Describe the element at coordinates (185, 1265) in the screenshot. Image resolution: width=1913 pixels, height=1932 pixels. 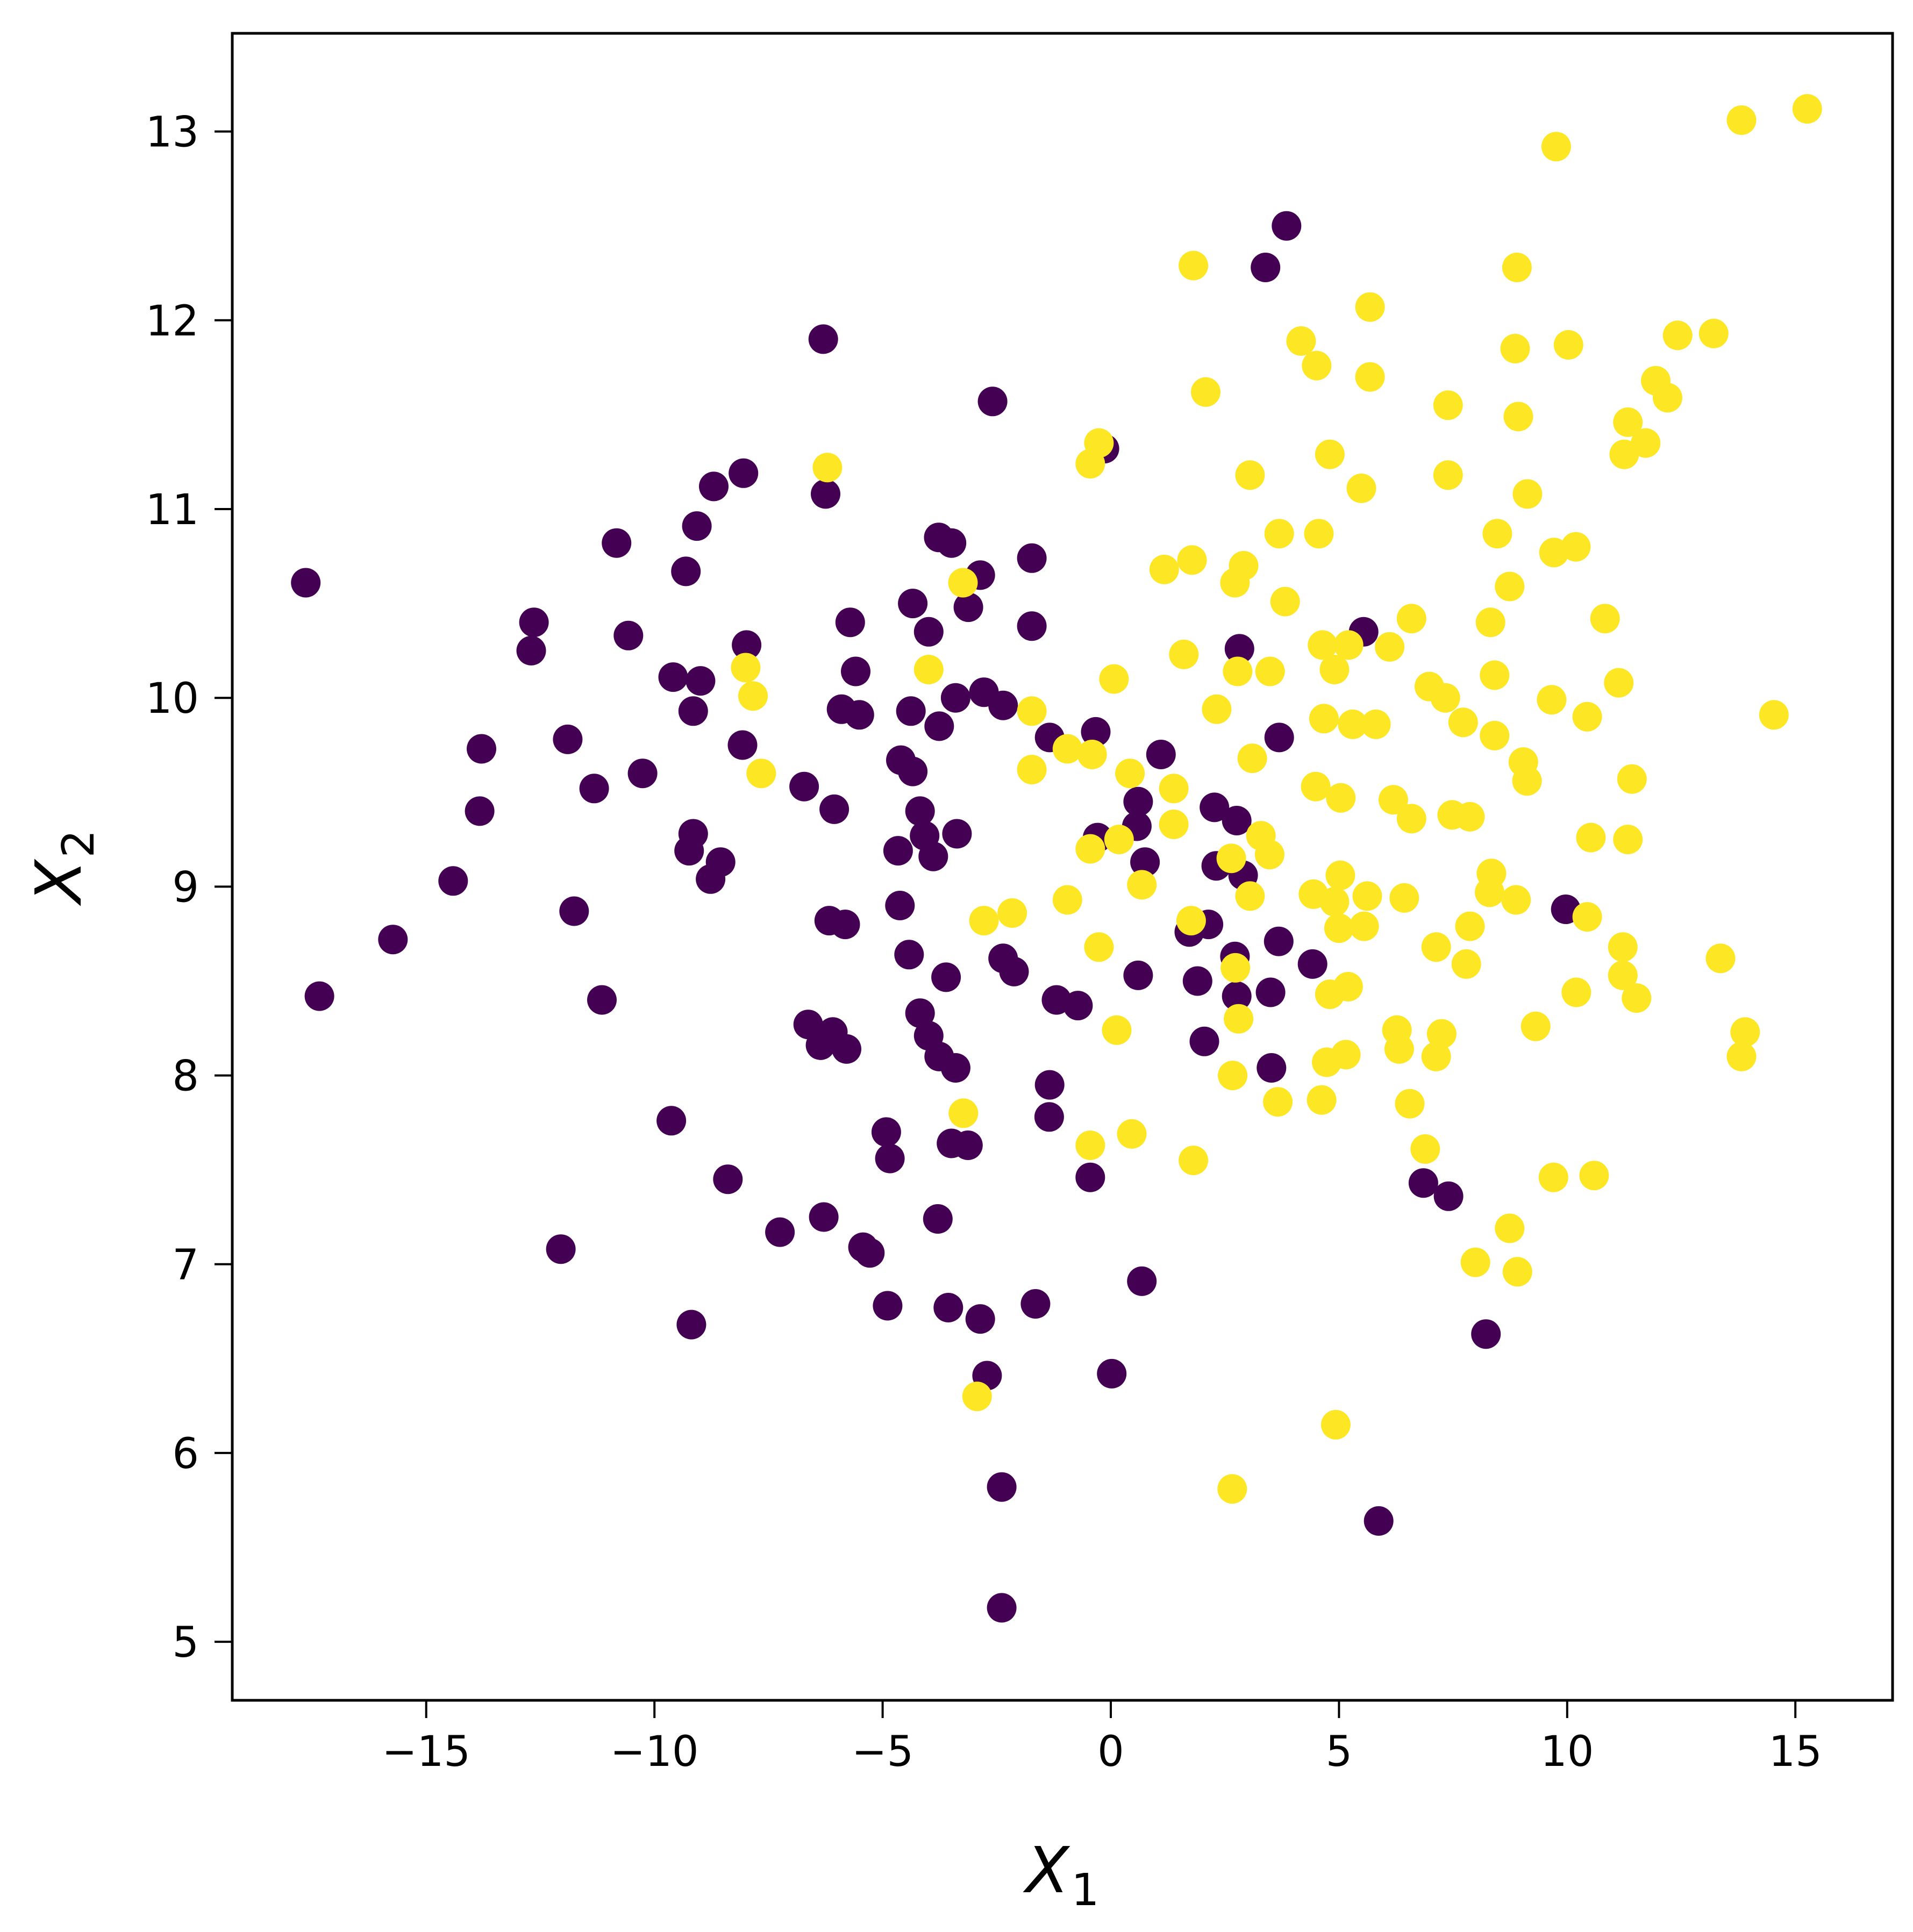
I see `y-tick-label: 7` at that location.